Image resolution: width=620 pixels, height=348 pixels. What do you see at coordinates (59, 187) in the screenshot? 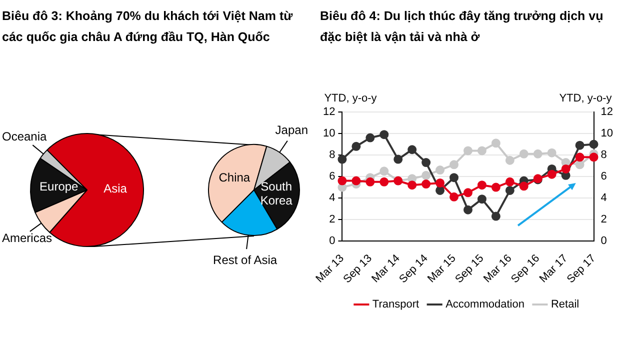
I see `slice-label: Europe` at bounding box center [59, 187].